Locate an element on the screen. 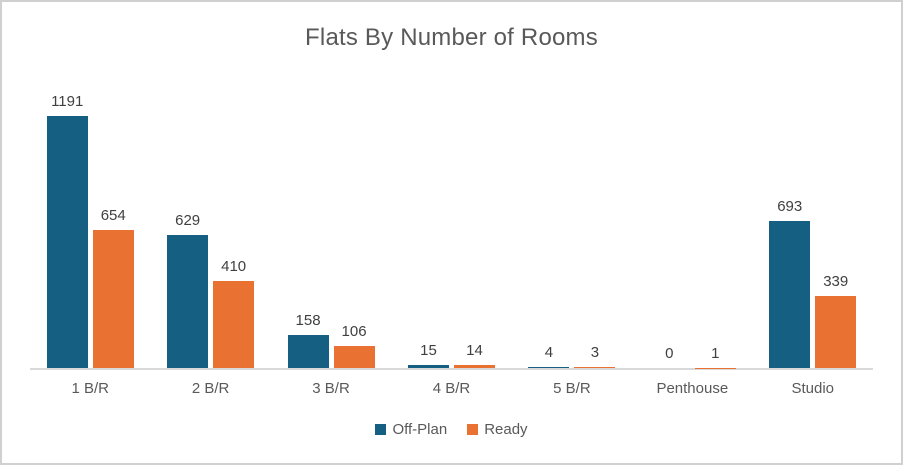 This screenshot has height=465, width=903. bar-group: 629 410 is located at coordinates (210, 242).